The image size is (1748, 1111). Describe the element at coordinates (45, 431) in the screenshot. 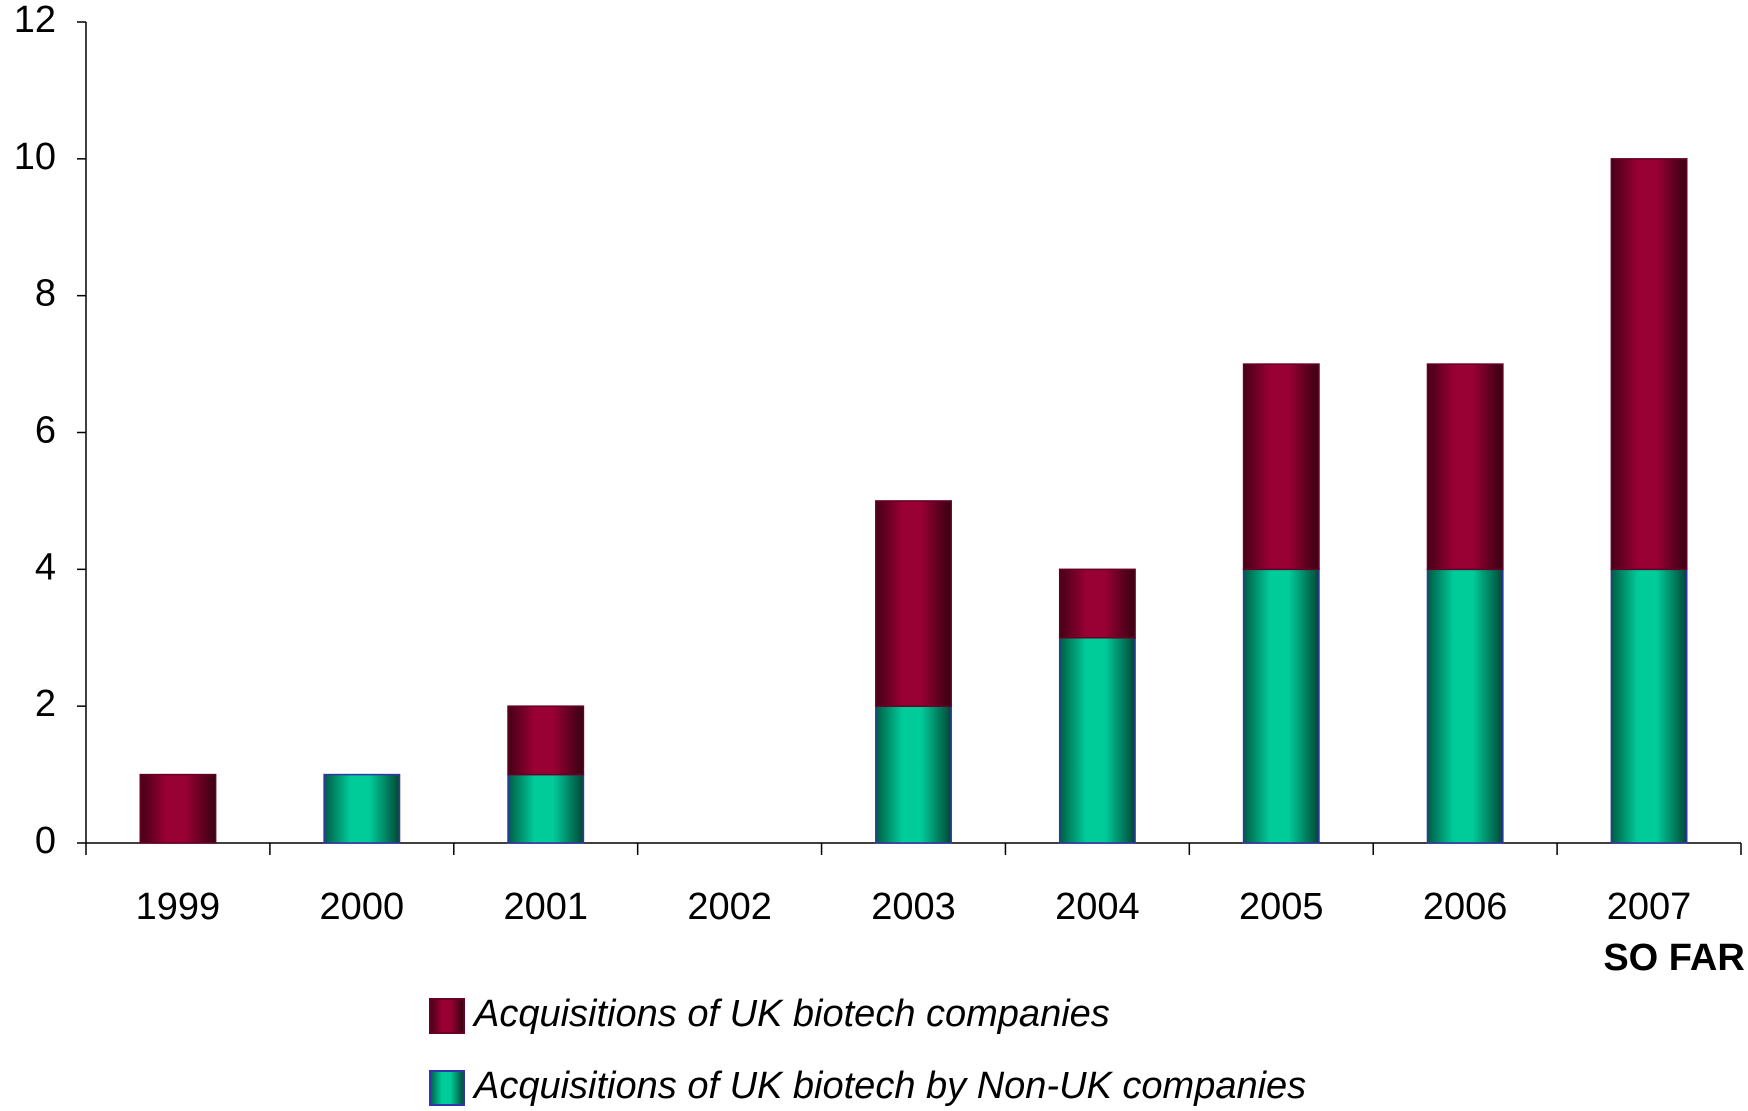

I see `y-tick-label: 6` at that location.